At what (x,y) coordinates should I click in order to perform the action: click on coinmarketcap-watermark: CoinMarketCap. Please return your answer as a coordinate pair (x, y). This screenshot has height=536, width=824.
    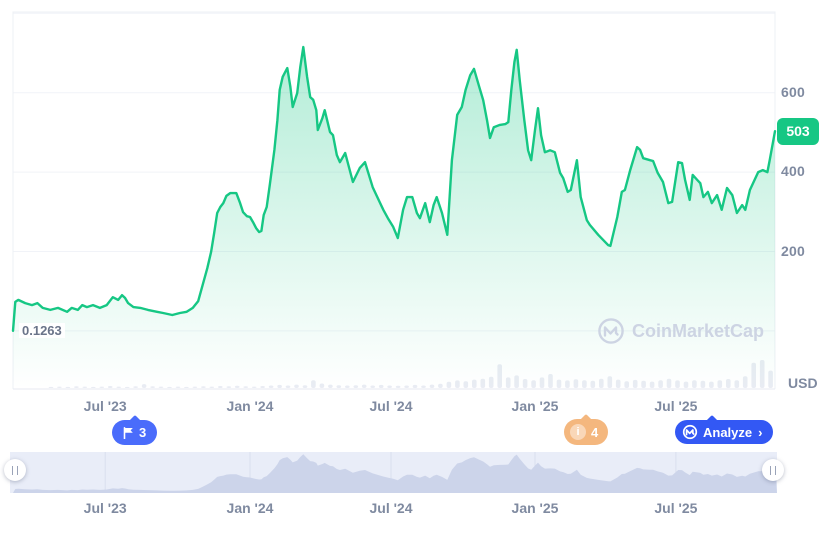
    Looking at the image, I should click on (680, 331).